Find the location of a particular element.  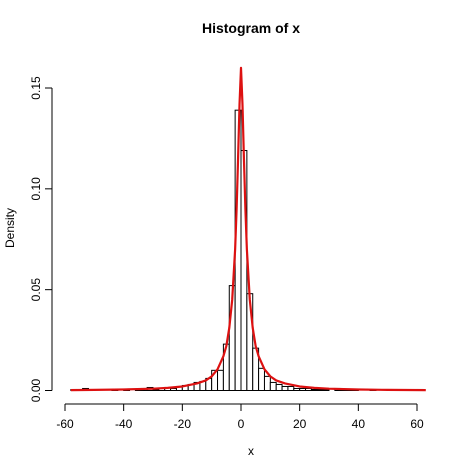

chart-title: Histogram of x is located at coordinates (251, 28).